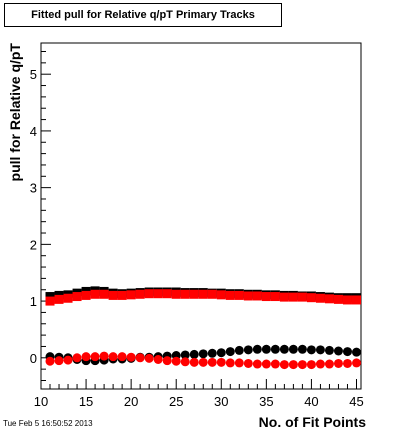  What do you see at coordinates (33, 301) in the screenshot?
I see `y-tick-label: 1` at bounding box center [33, 301].